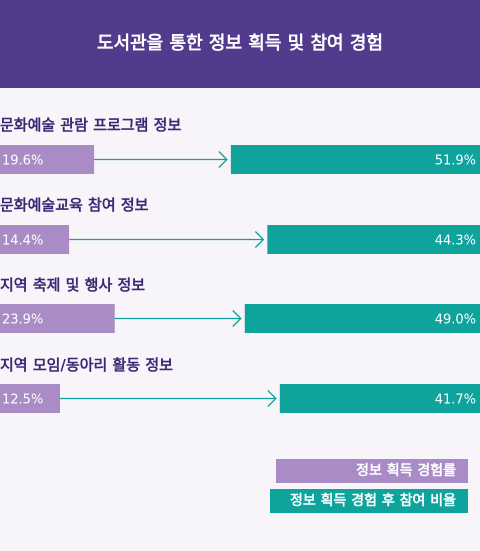 Image resolution: width=480 pixels, height=551 pixels. What do you see at coordinates (455, 320) in the screenshot?
I see `data-label-participation: 49.0%` at bounding box center [455, 320].